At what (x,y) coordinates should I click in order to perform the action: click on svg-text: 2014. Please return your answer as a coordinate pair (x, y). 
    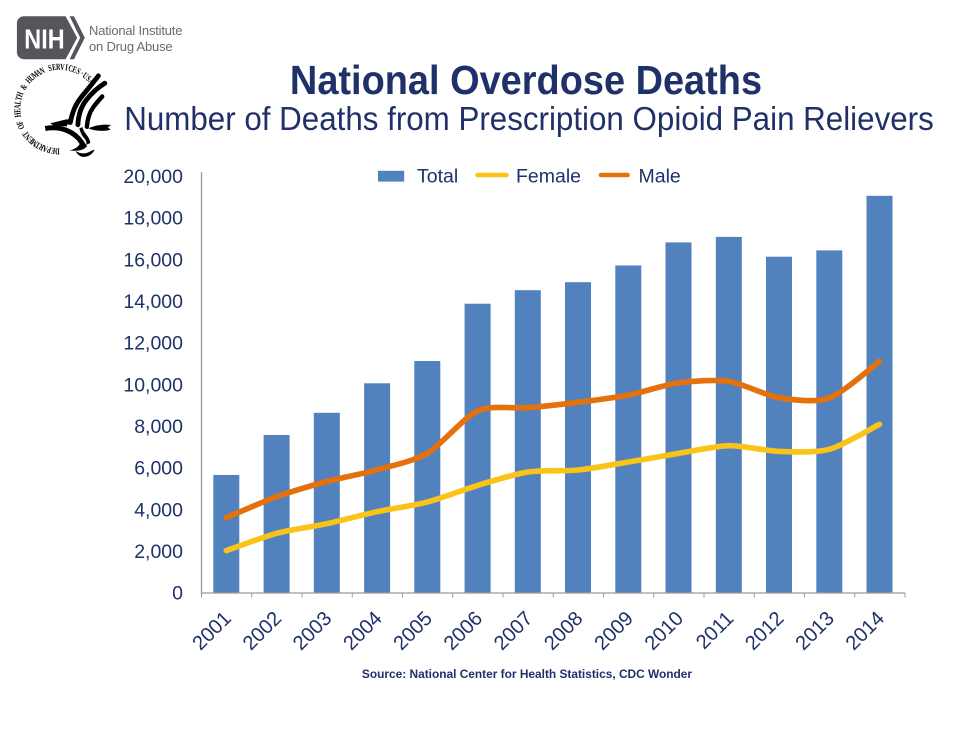
    Looking at the image, I should click on (865, 630).